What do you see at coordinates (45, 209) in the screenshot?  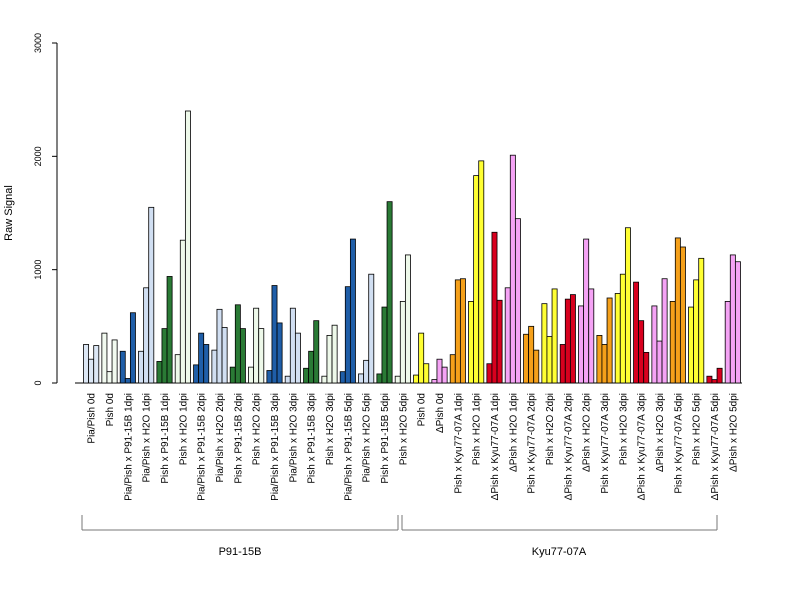 I see `y-axis: 0 1000 2000 3000` at bounding box center [45, 209].